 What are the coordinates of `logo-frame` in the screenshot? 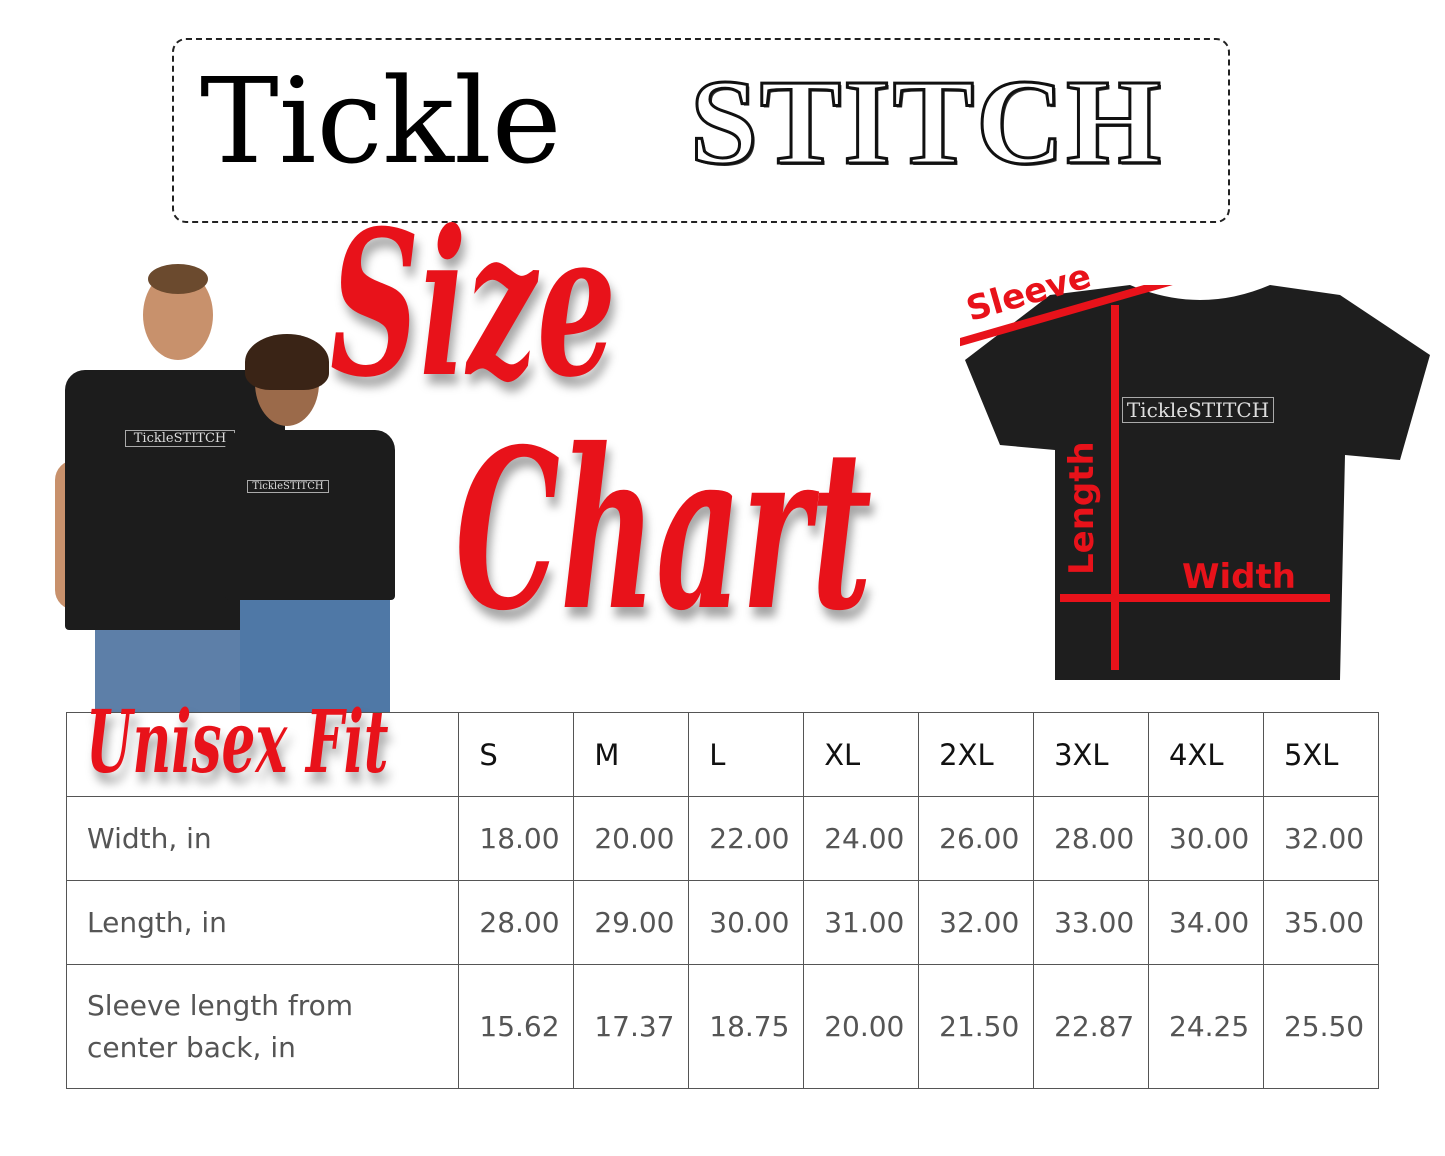 It's located at (701, 130).